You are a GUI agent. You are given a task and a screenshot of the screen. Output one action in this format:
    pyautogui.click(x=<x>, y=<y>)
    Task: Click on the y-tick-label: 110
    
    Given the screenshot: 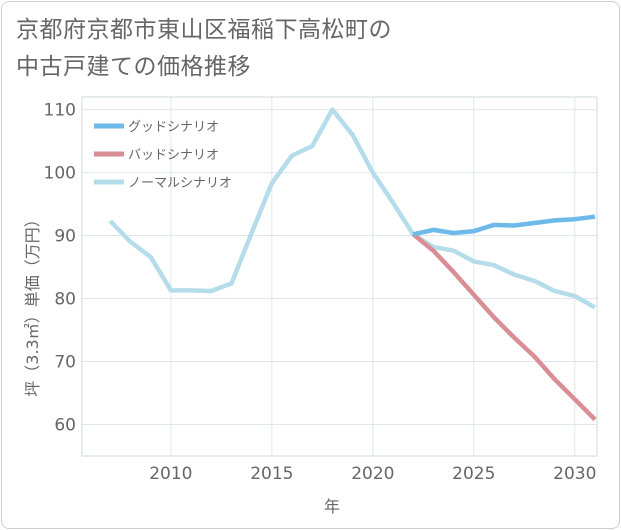 What is the action you would take?
    pyautogui.click(x=60, y=111)
    